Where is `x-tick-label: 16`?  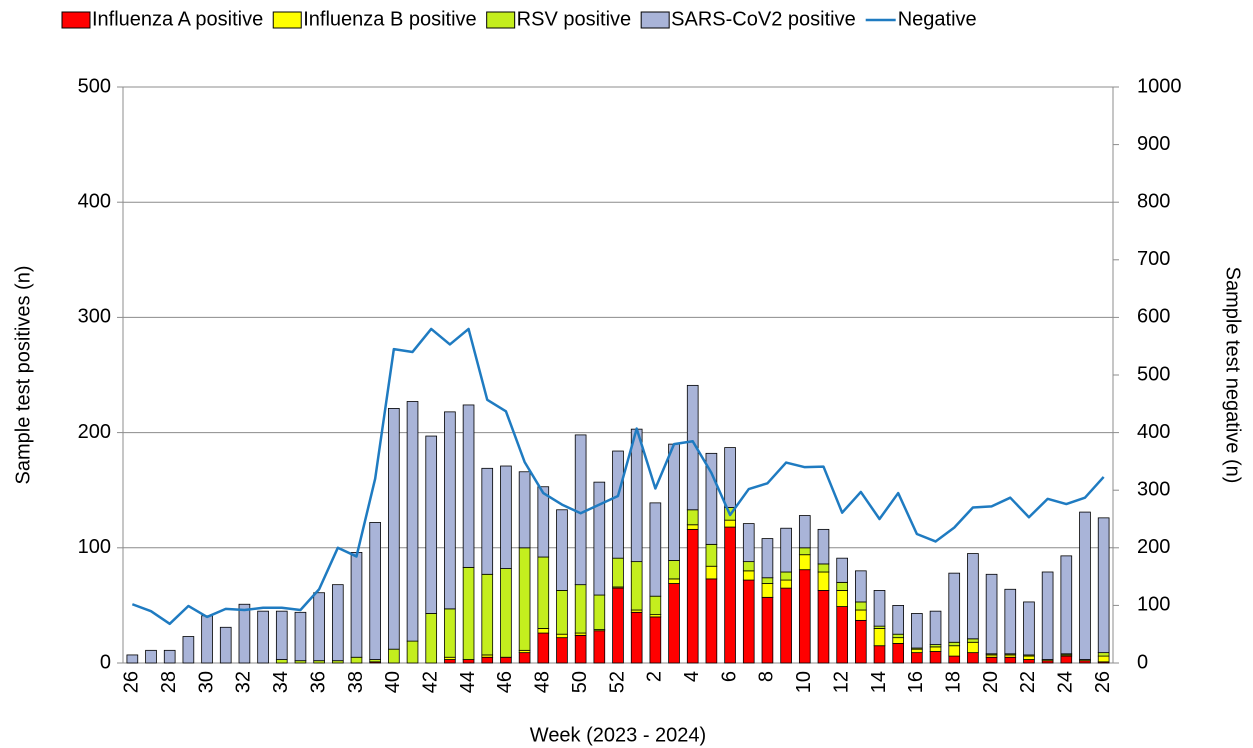 x-tick-label: 16 is located at coordinates (916, 682).